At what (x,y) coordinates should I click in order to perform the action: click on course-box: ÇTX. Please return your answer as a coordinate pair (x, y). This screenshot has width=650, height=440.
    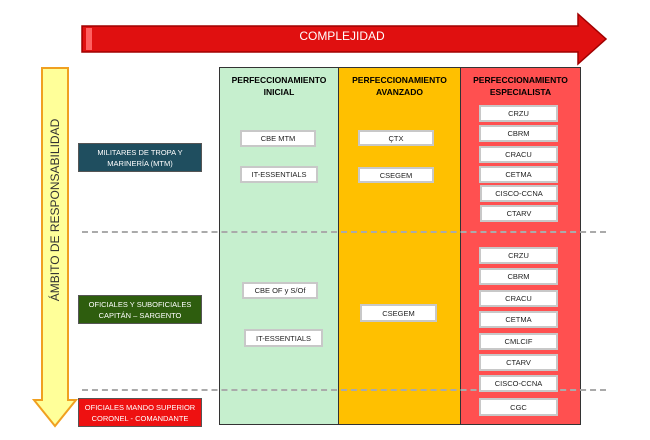
    Looking at the image, I should click on (396, 138).